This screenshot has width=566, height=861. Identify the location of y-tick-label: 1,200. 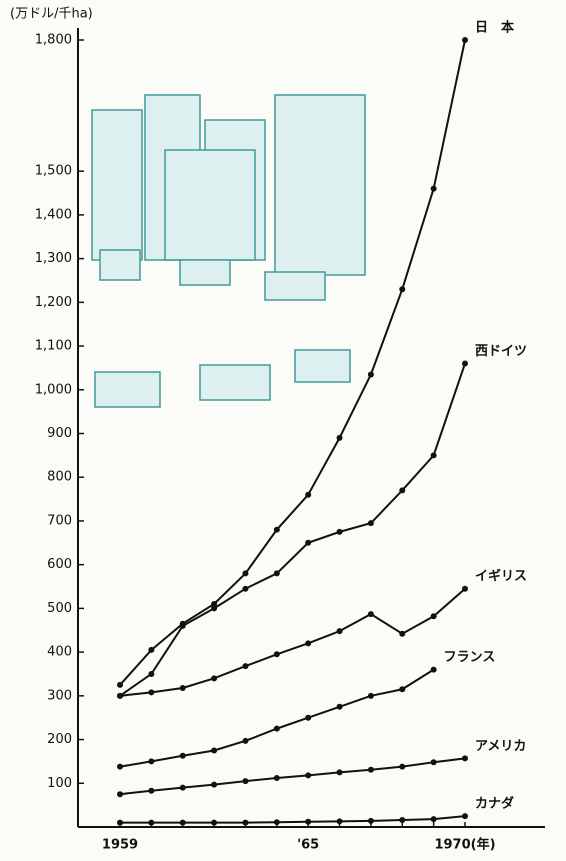
(53, 302).